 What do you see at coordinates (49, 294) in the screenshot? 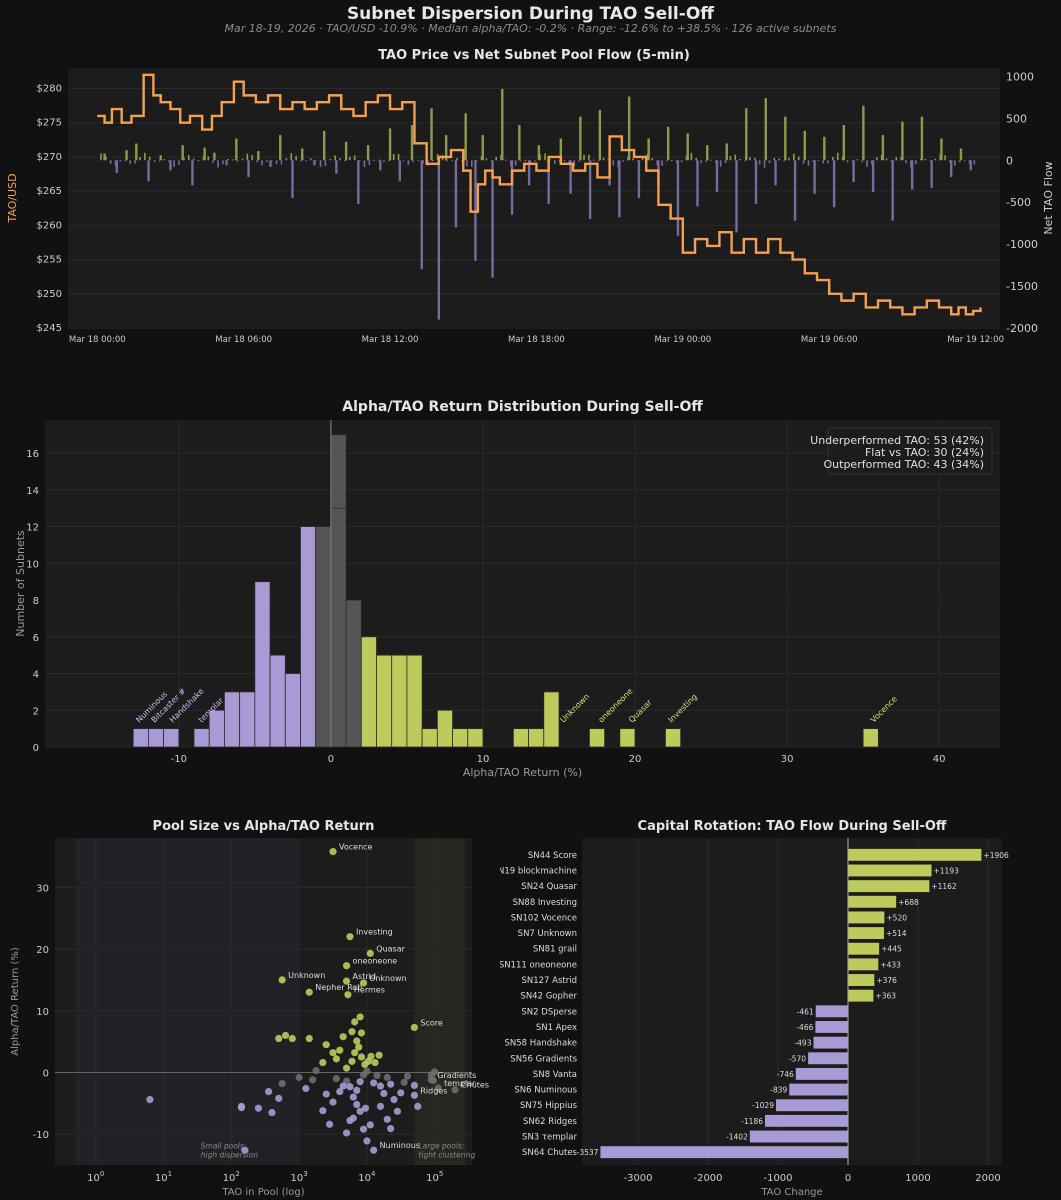
I see `y-tick-label: $250` at bounding box center [49, 294].